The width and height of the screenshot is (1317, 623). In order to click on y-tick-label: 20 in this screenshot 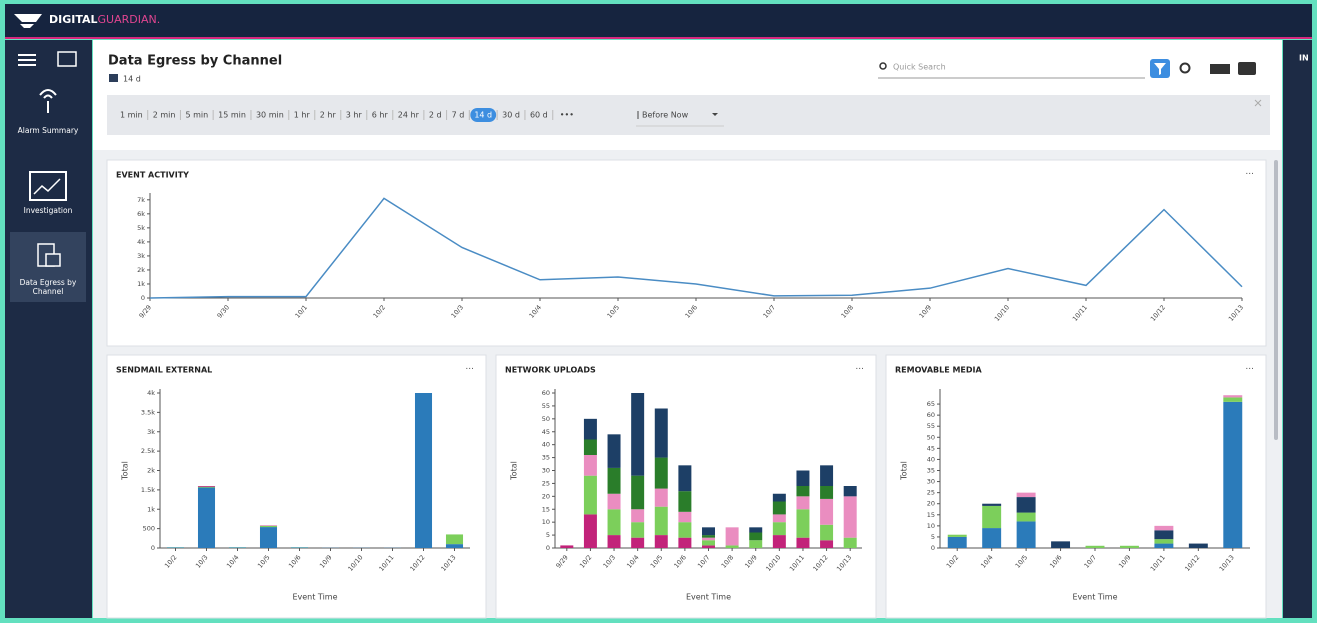, I will do `click(546, 496)`.